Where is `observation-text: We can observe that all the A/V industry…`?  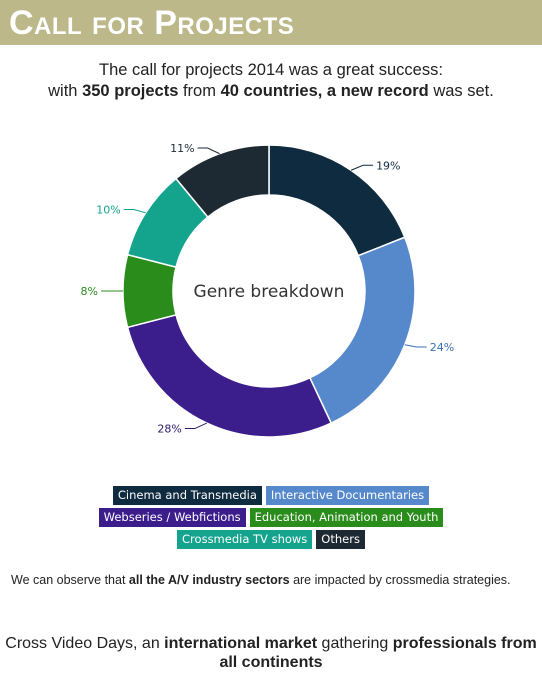
observation-text: We can observe that all the A/V industry… is located at coordinates (271, 580).